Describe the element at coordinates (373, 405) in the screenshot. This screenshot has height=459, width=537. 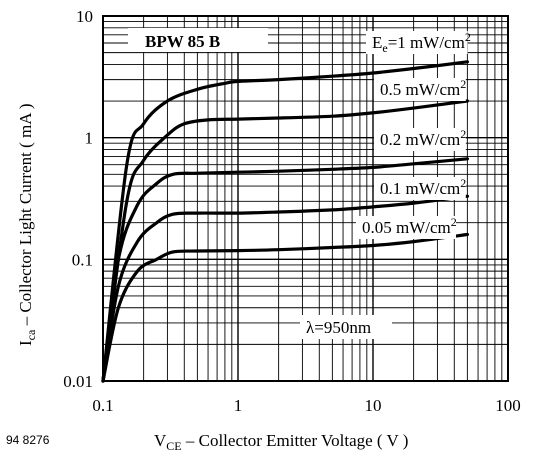
I see `x-tick-label: 10` at that location.